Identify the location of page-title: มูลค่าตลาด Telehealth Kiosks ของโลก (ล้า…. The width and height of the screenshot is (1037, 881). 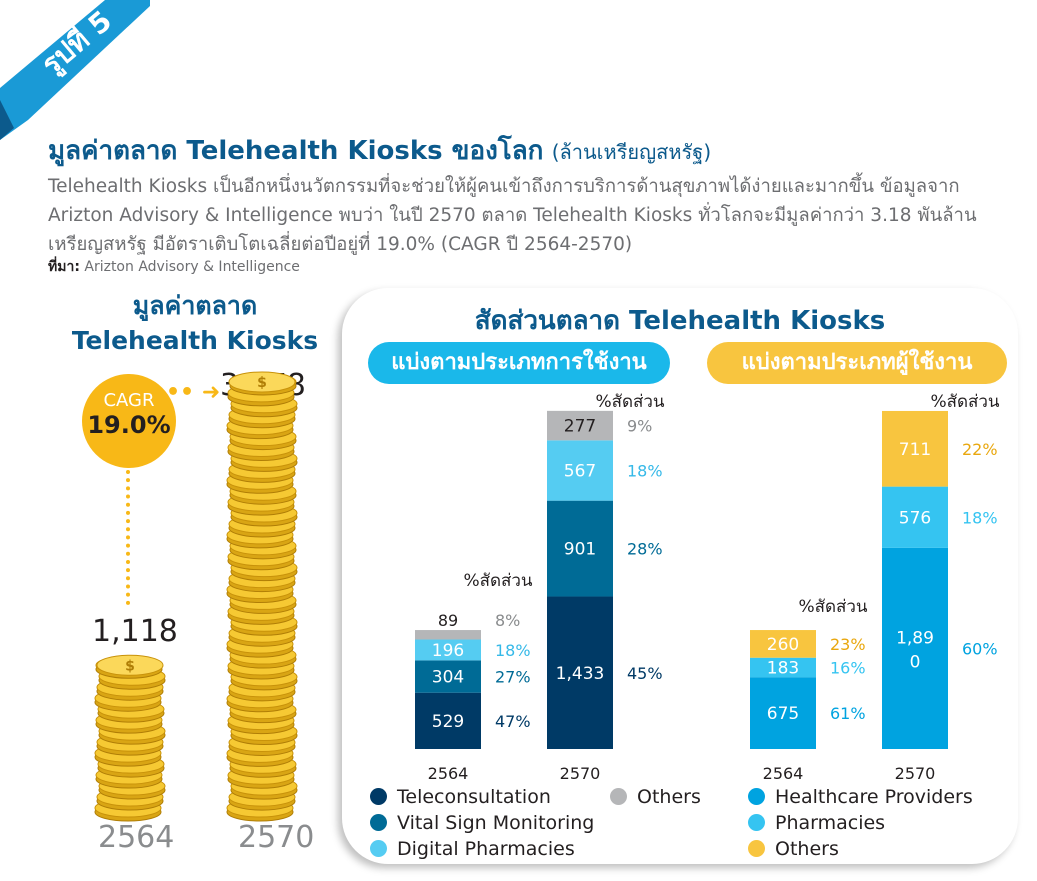
(379, 150).